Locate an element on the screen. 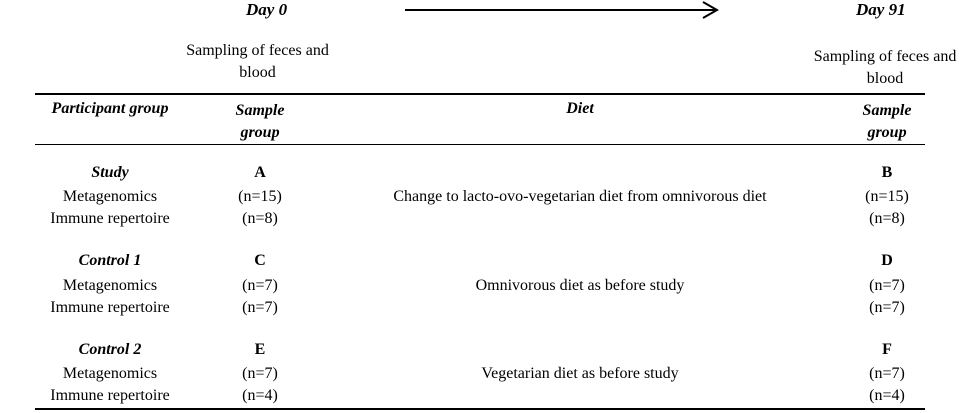  study-row-metagenomics-label: Metagenomics is located at coordinates (110, 196).